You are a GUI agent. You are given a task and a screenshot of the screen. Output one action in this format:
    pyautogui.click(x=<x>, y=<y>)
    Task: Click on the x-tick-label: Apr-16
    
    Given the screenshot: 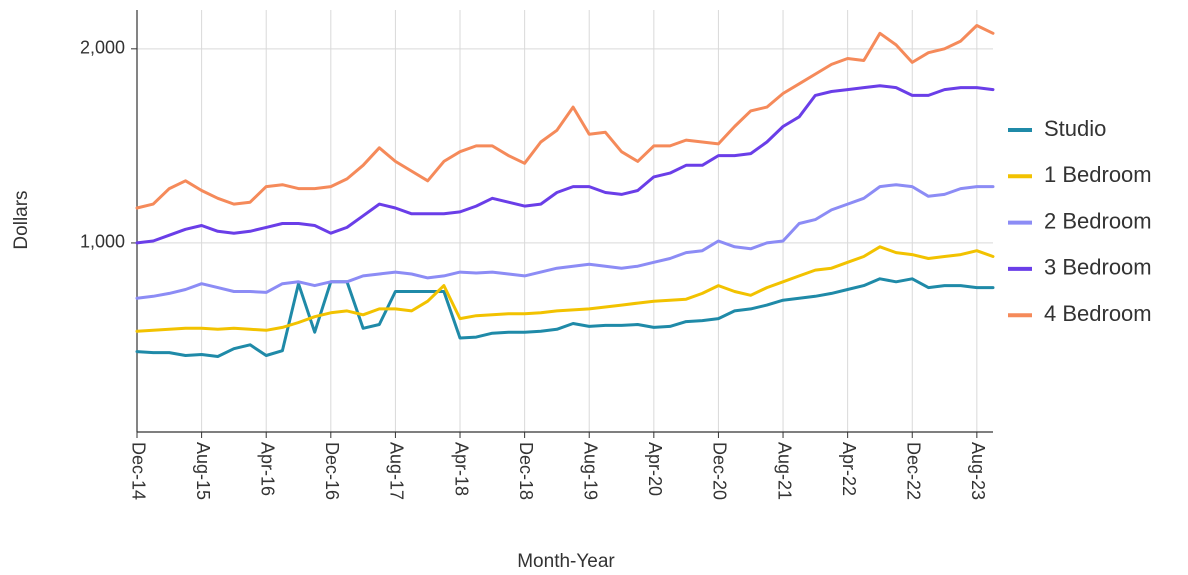 What is the action you would take?
    pyautogui.click(x=267, y=469)
    